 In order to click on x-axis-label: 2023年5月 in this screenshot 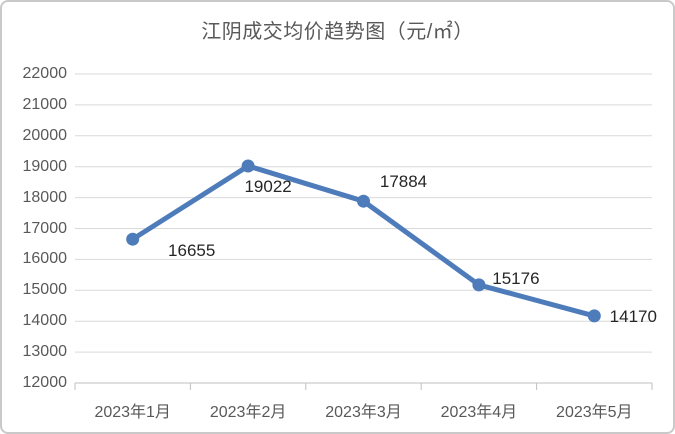, I will do `click(594, 412)`.